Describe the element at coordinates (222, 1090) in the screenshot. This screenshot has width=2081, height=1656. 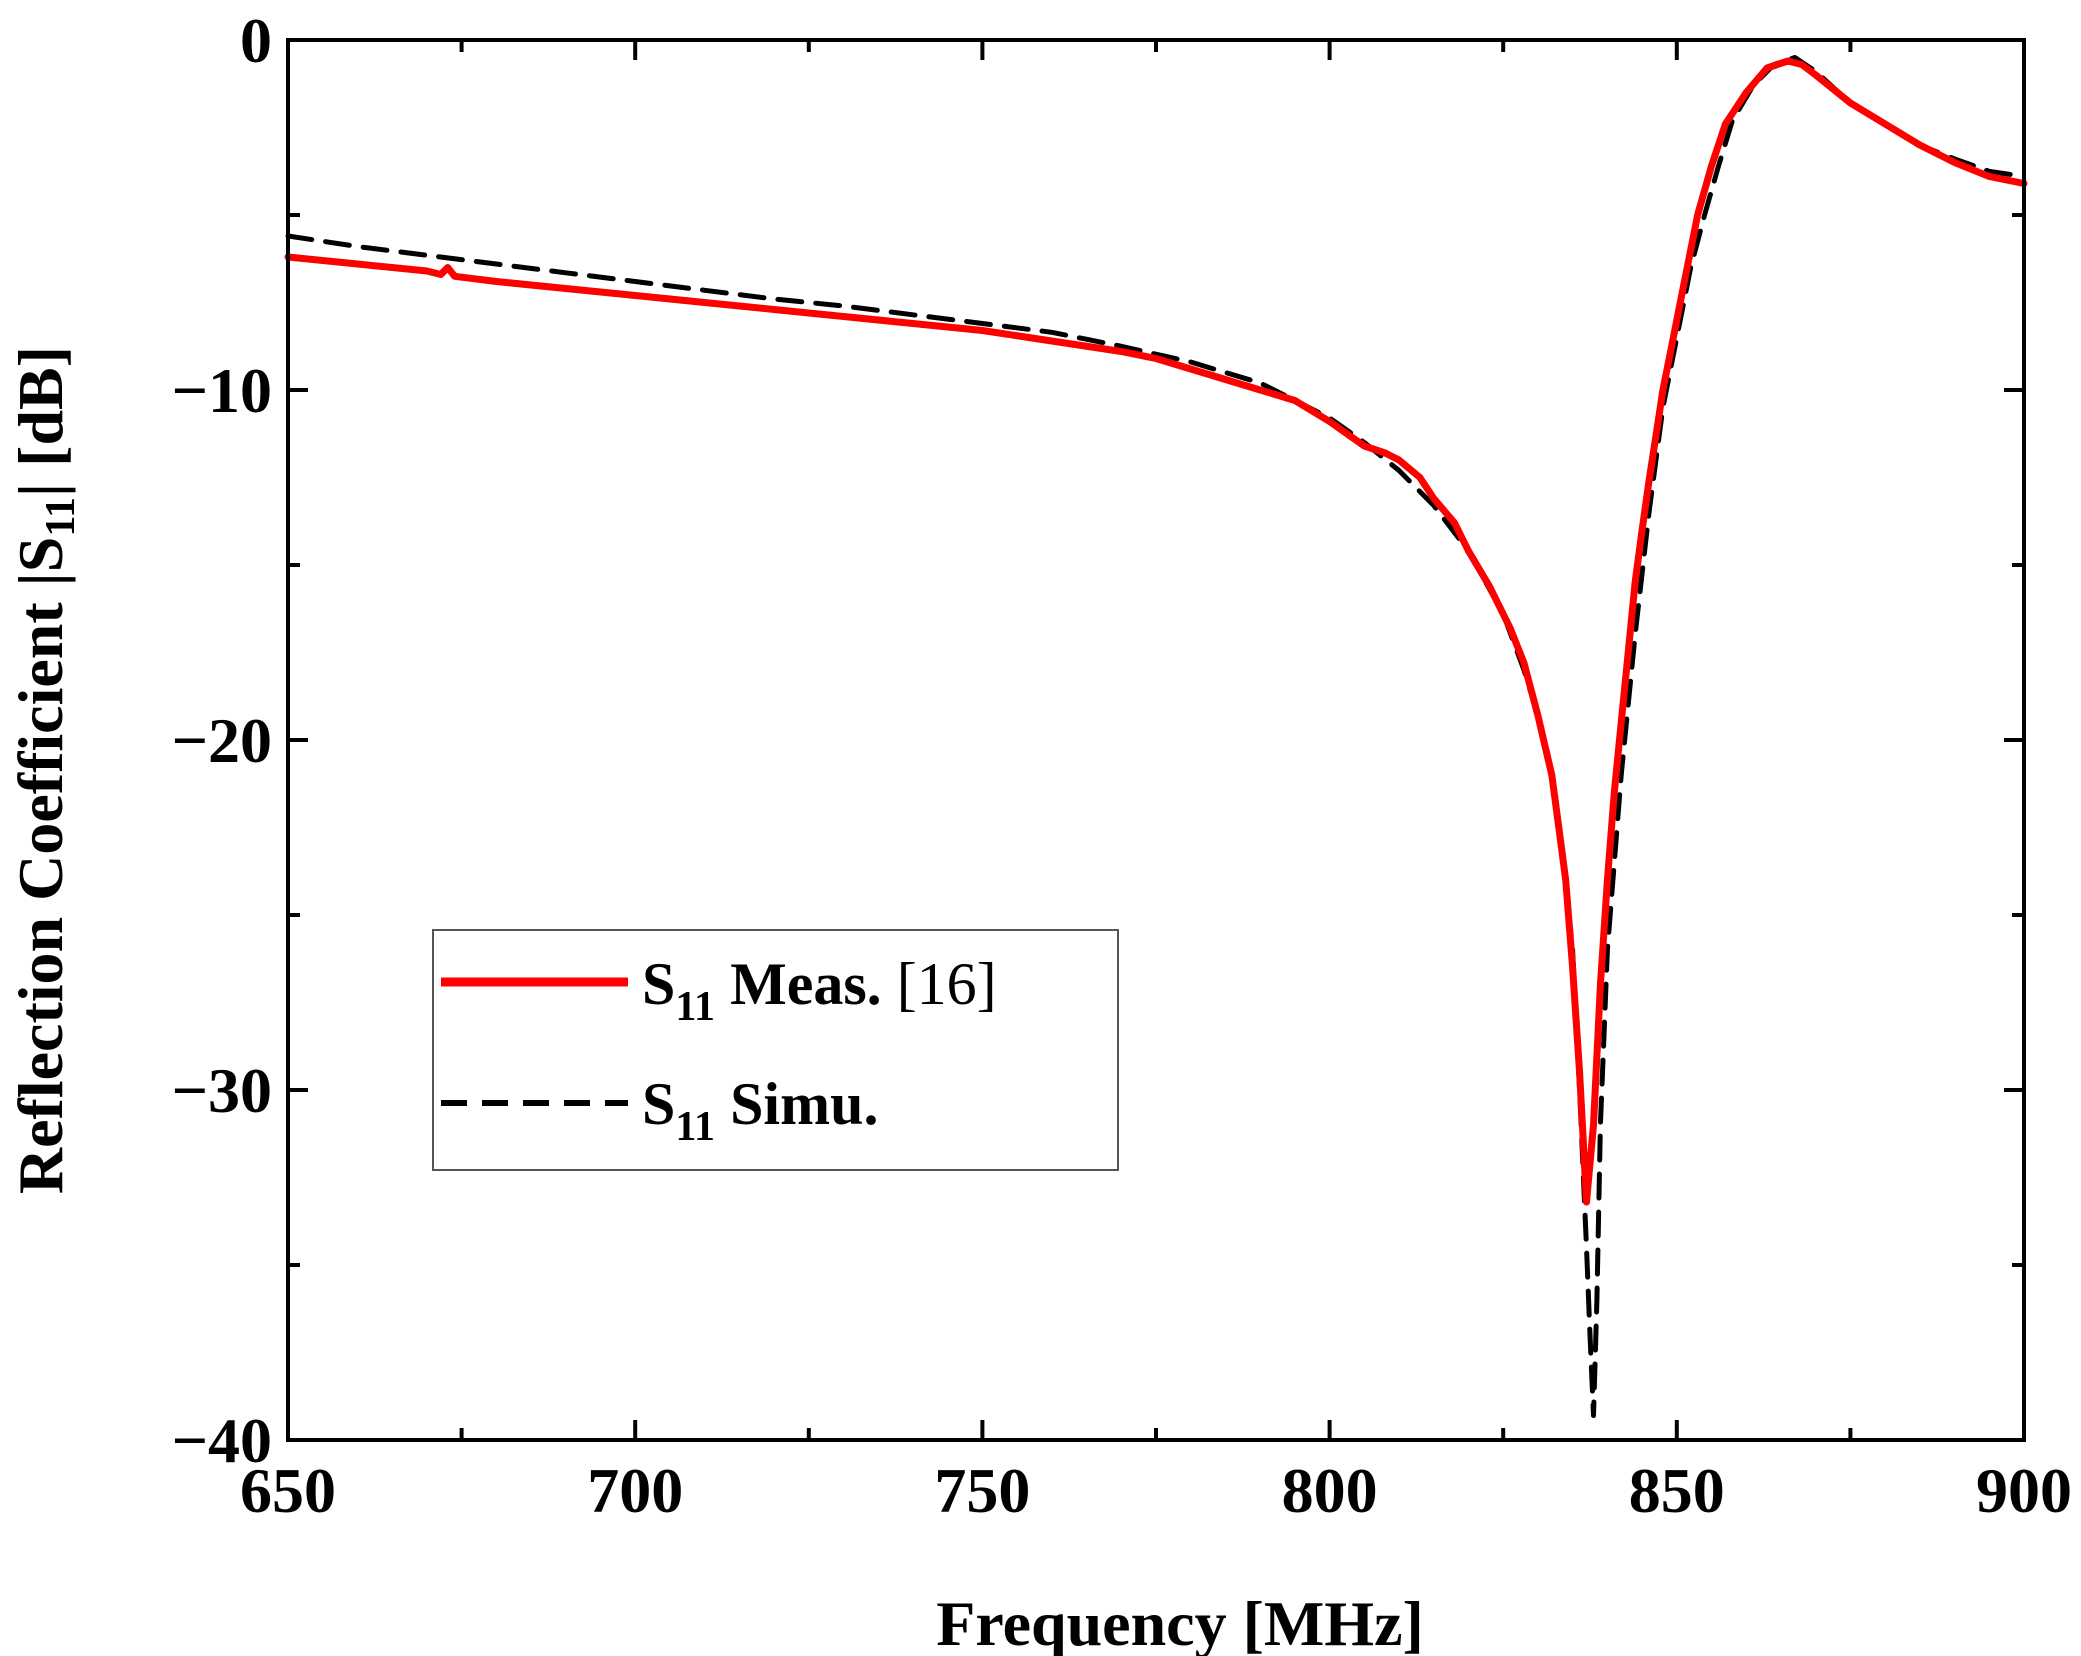
I see `y-tick-label: −30` at that location.